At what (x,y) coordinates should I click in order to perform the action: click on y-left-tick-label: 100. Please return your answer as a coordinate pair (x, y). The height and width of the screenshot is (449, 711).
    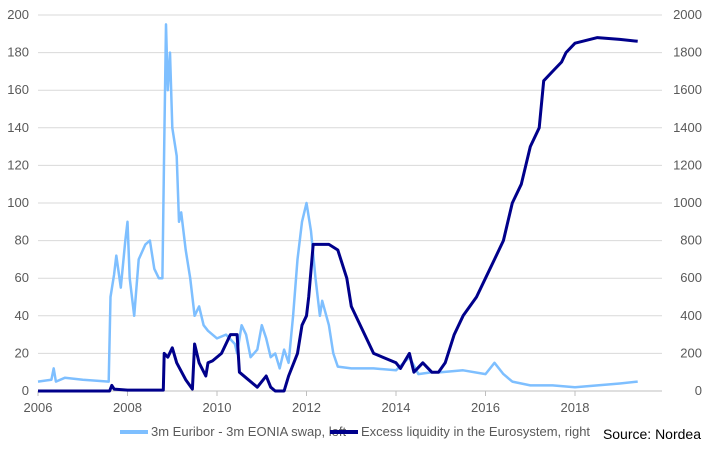
    Looking at the image, I should click on (18, 202).